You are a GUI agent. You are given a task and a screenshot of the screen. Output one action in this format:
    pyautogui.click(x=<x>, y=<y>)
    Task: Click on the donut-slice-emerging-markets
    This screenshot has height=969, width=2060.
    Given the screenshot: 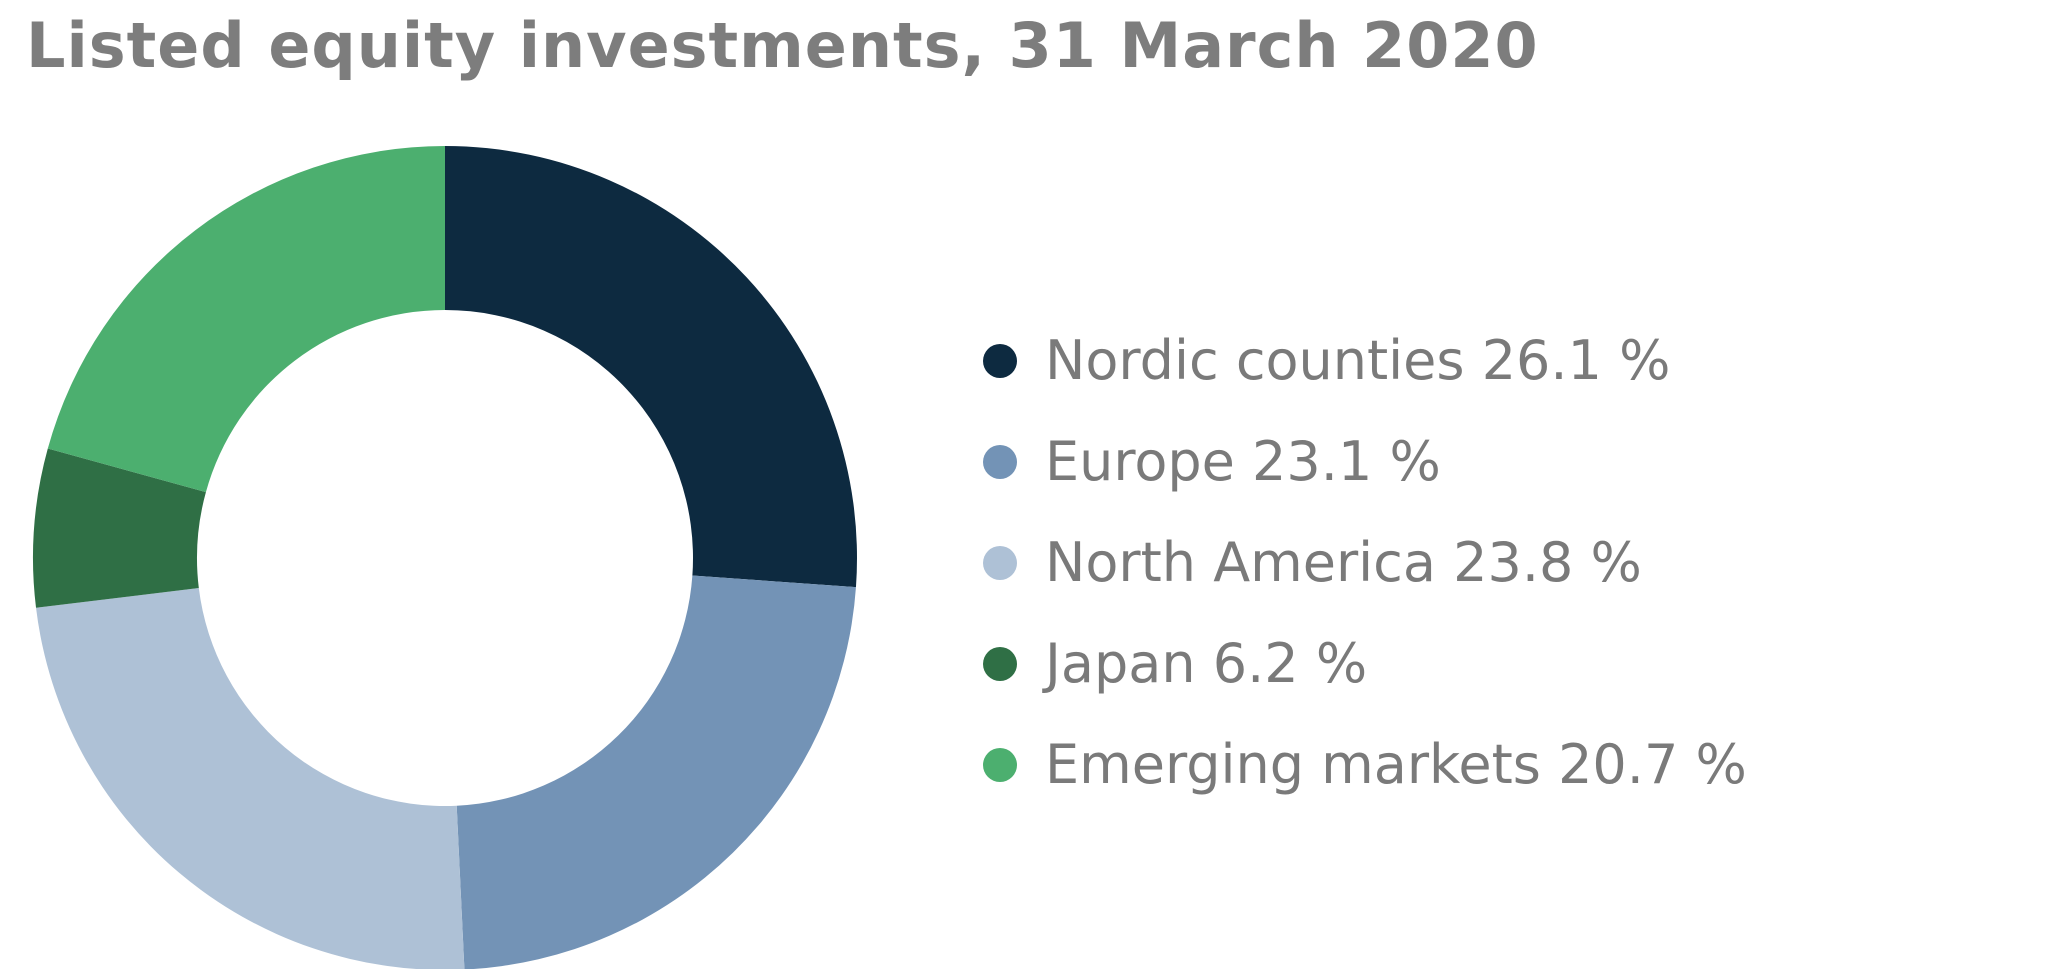 What is the action you would take?
    pyautogui.click(x=246, y=319)
    